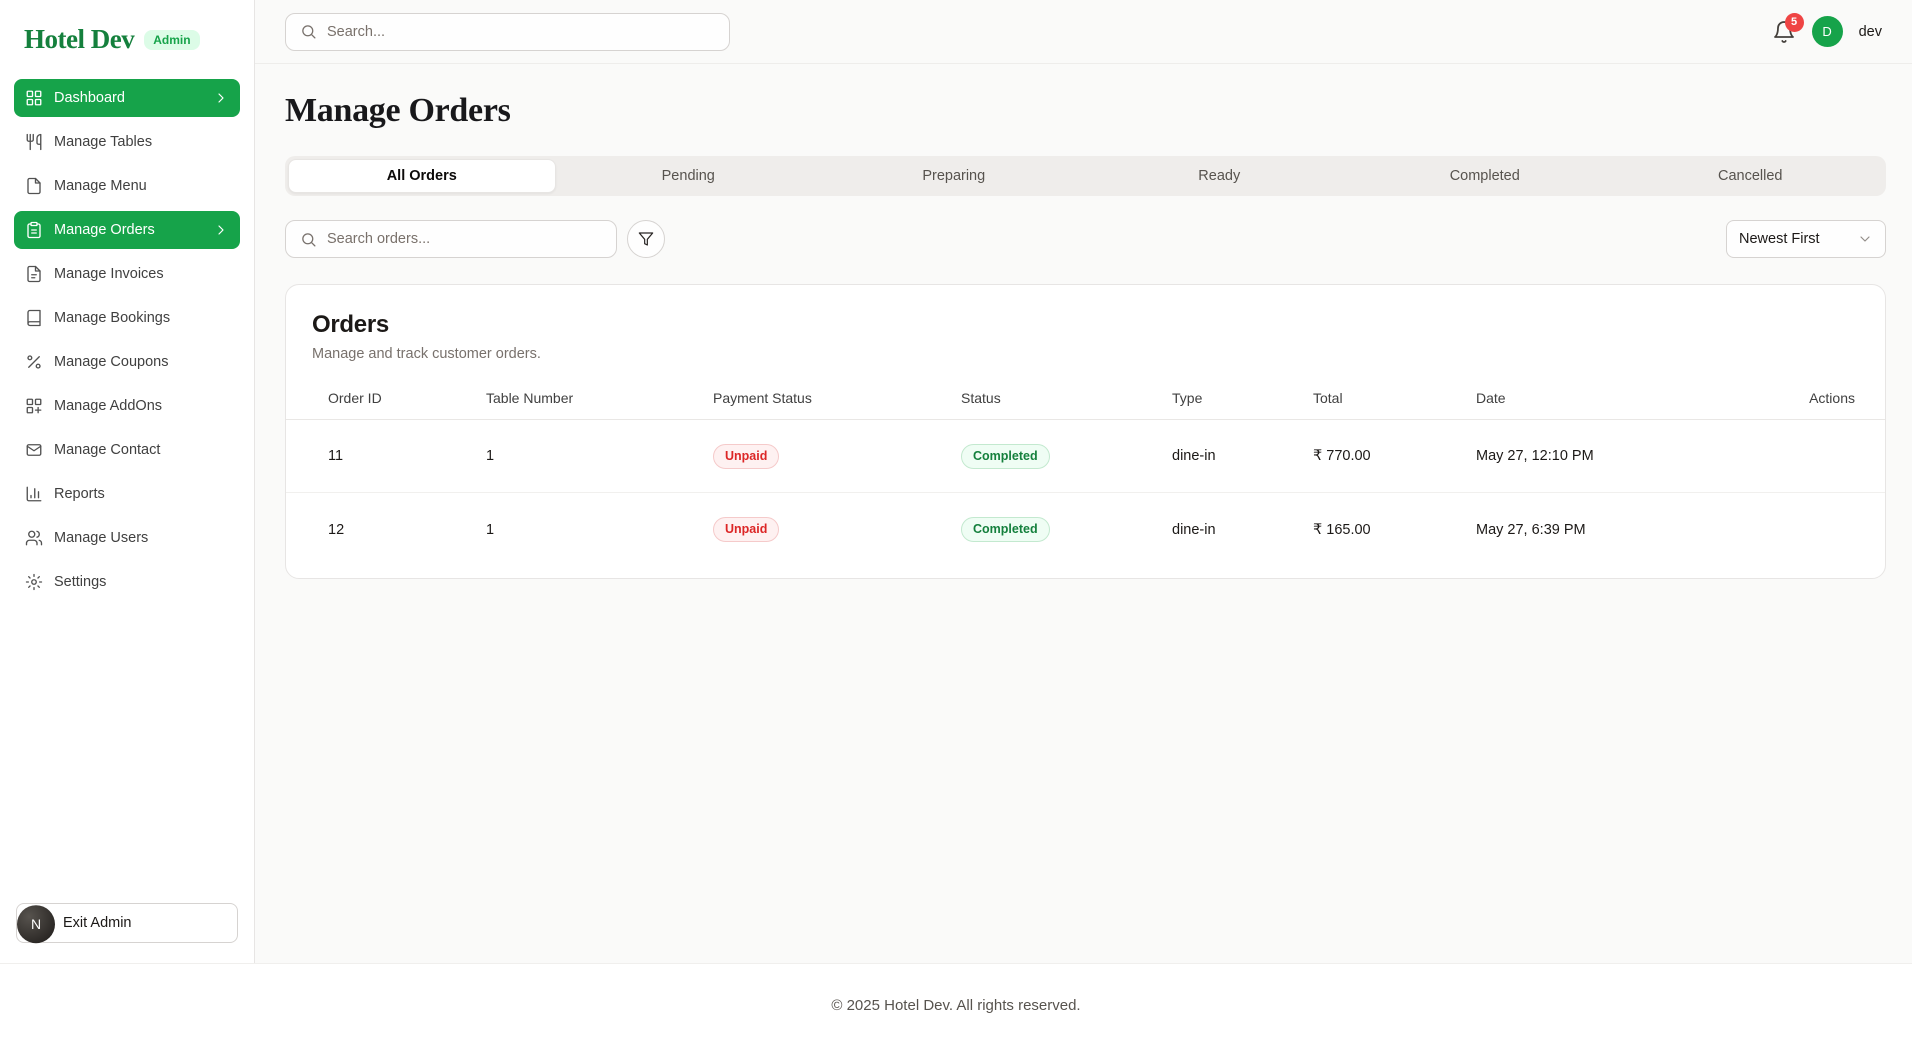  I want to click on column-header-total: Total, so click(1328, 397).